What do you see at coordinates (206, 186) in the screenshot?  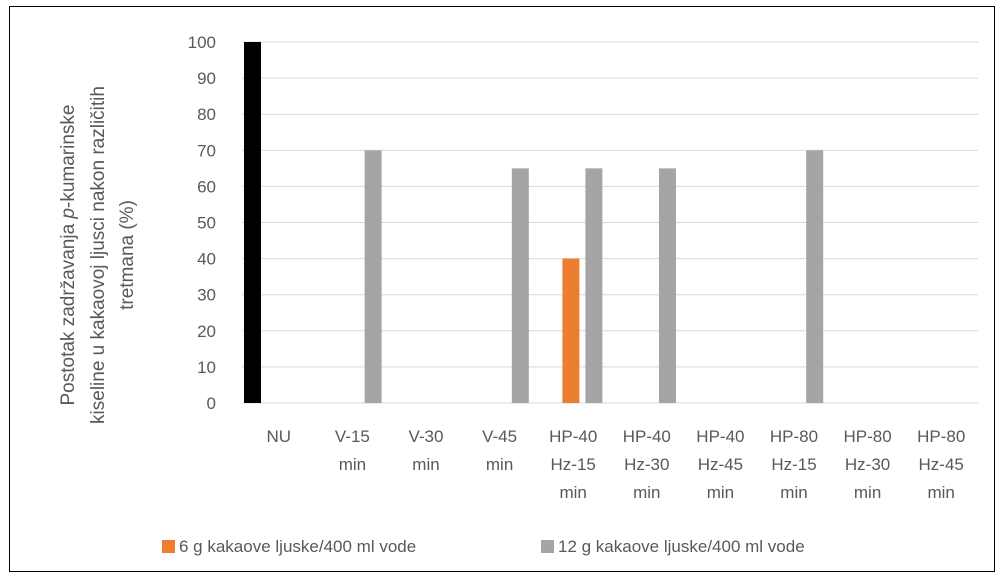 I see `y-tick-label: 60` at bounding box center [206, 186].